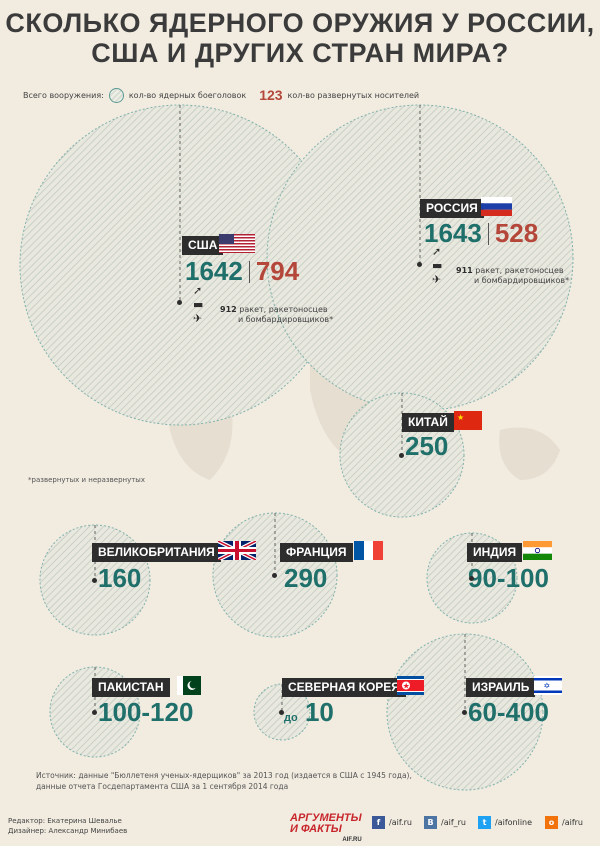 The width and height of the screenshot is (600, 846). I want to click on pakistan-flag-icon, so click(189, 685).